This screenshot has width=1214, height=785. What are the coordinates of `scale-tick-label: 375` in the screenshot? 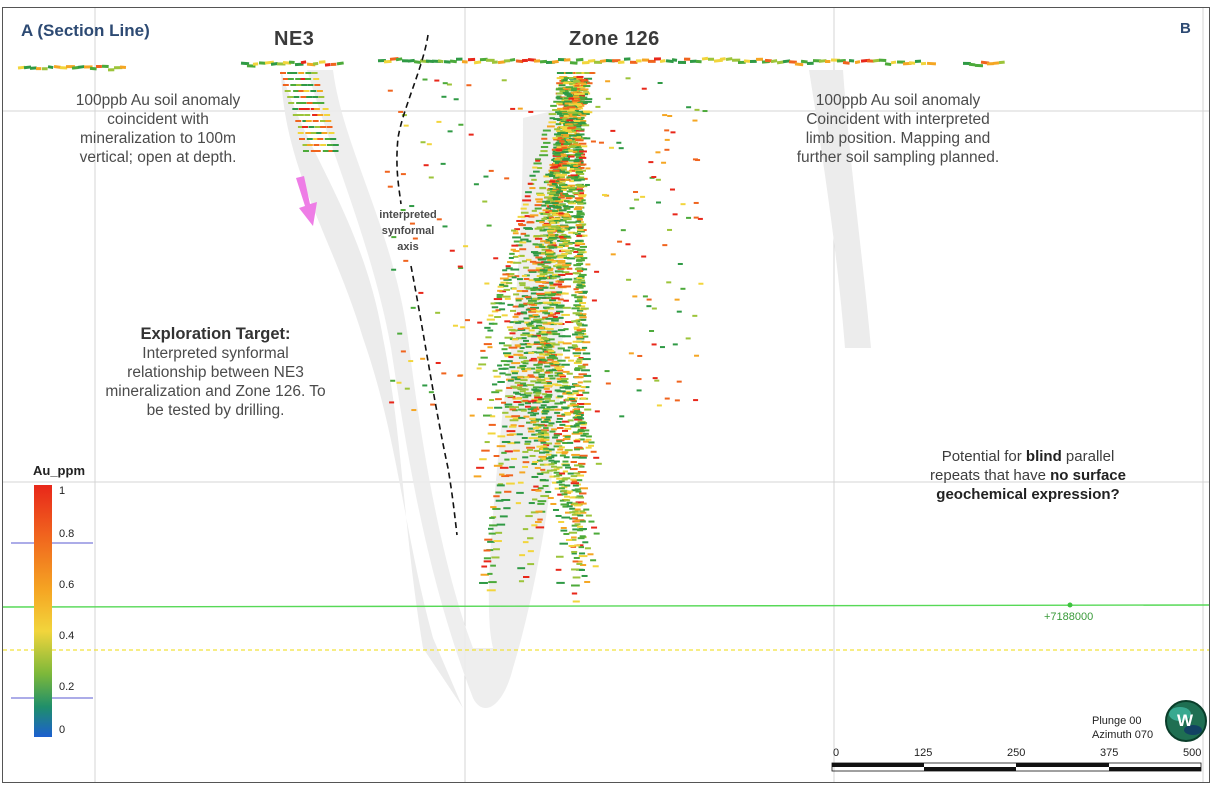 It's located at (1109, 753).